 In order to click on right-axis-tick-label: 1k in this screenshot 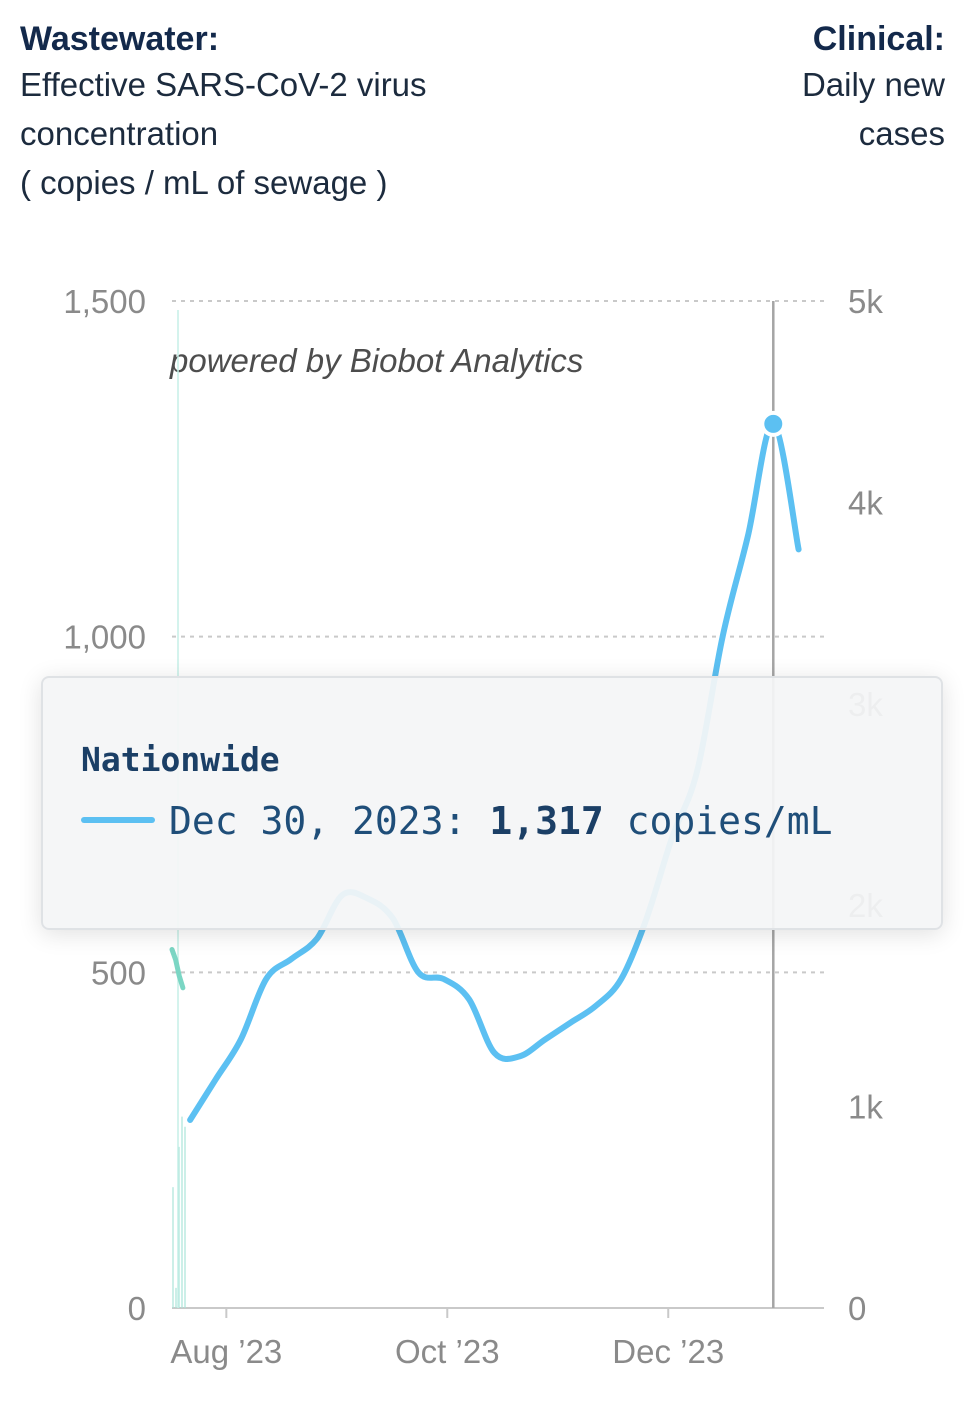, I will do `click(865, 1107)`.